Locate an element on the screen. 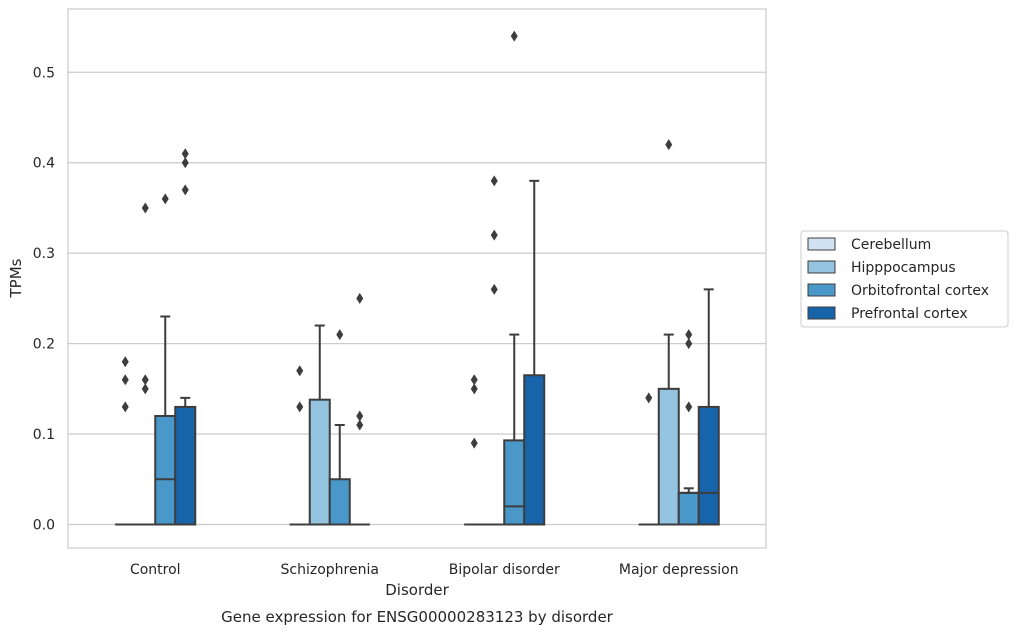  box-schizophrenia-prefrontal-cortex is located at coordinates (359, 409).